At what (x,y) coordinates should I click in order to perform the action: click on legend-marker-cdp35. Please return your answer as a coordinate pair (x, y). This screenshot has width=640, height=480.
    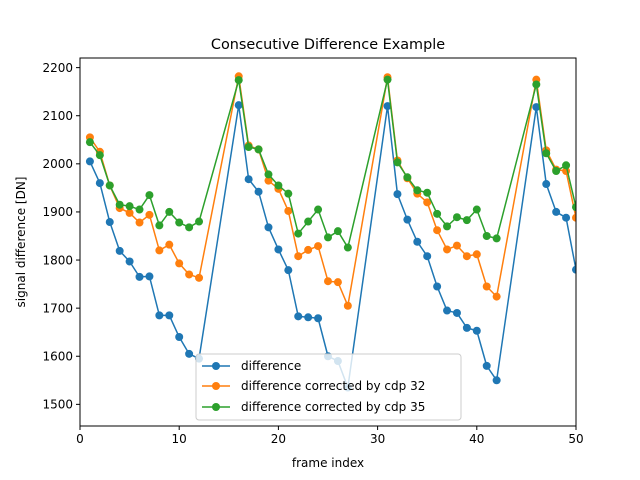
    Looking at the image, I should click on (216, 407).